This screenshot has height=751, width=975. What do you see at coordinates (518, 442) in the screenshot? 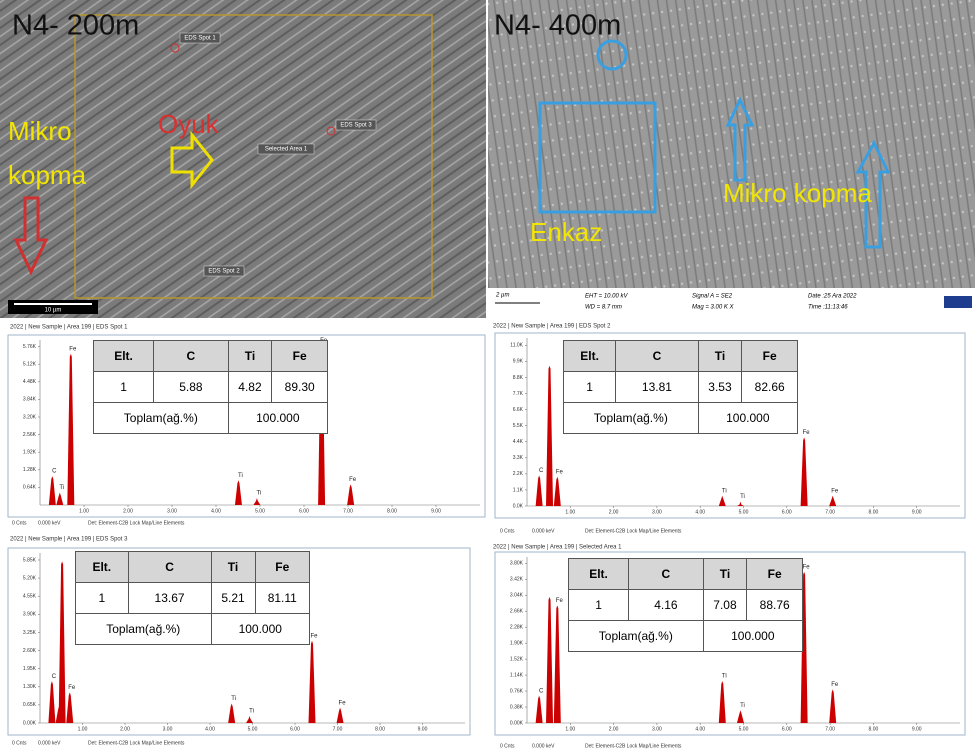
I see `y-tick-label: 4.4K` at bounding box center [518, 442].